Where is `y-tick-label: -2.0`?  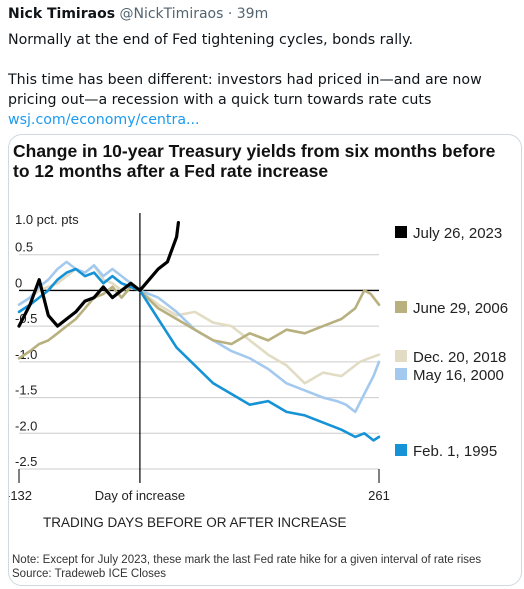
y-tick-label: -2.0 is located at coordinates (26, 425).